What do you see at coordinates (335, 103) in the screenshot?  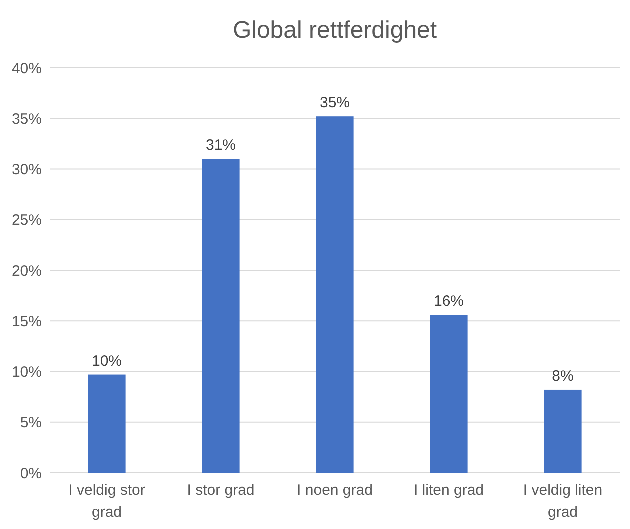 I see `data-label: 35%` at bounding box center [335, 103].